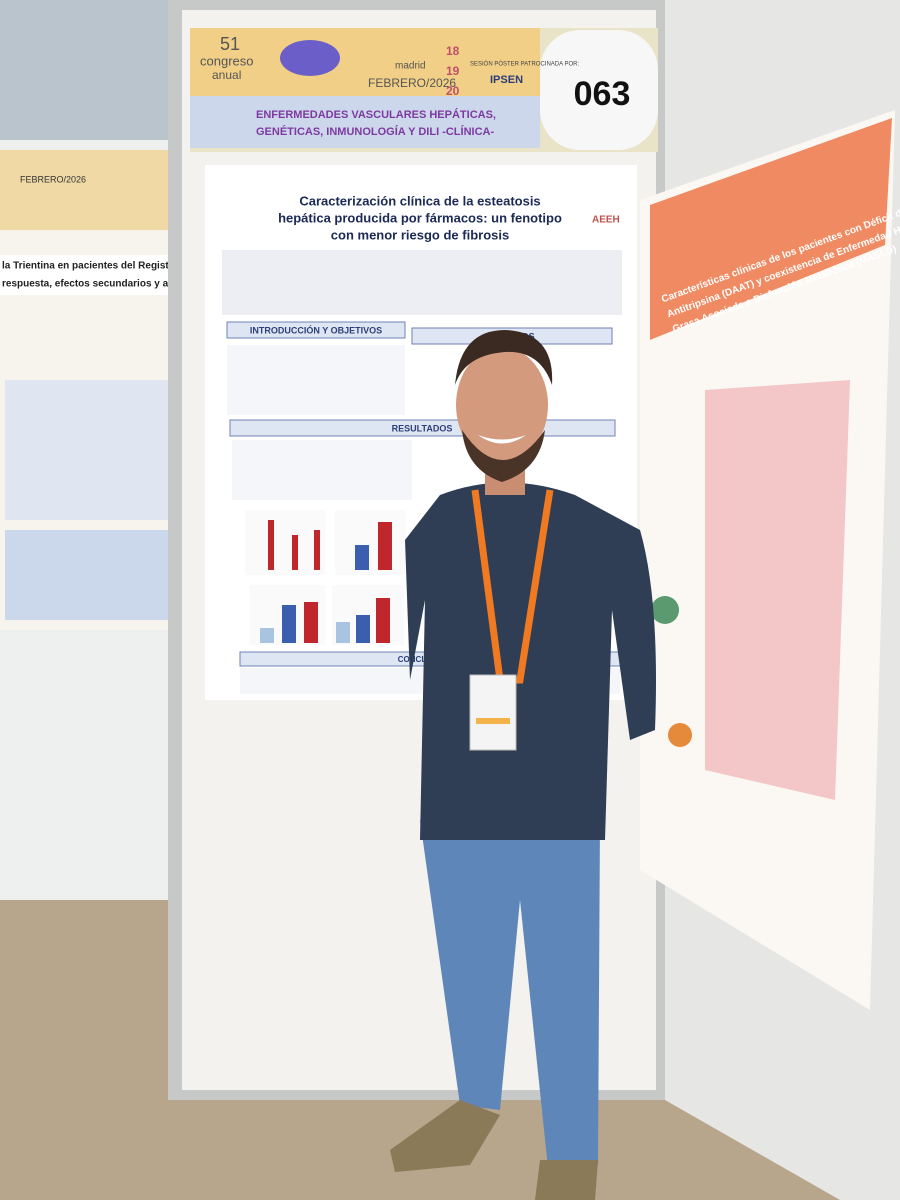 The height and width of the screenshot is (1200, 900). I want to click on jeans, so click(510, 994).